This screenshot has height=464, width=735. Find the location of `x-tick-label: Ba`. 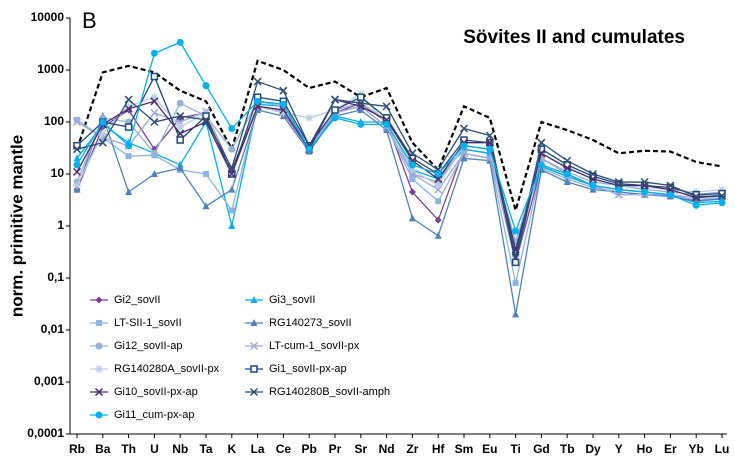

x-tick-label: Ba is located at coordinates (103, 449).